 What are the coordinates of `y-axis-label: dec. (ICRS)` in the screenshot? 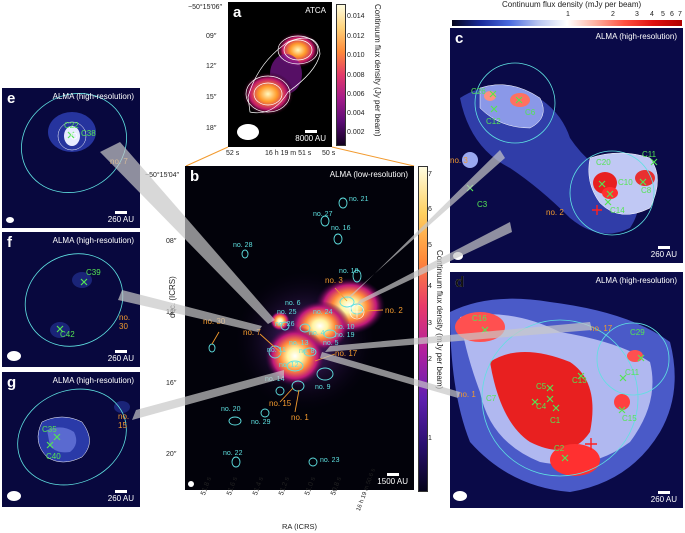 It's located at (172, 297).